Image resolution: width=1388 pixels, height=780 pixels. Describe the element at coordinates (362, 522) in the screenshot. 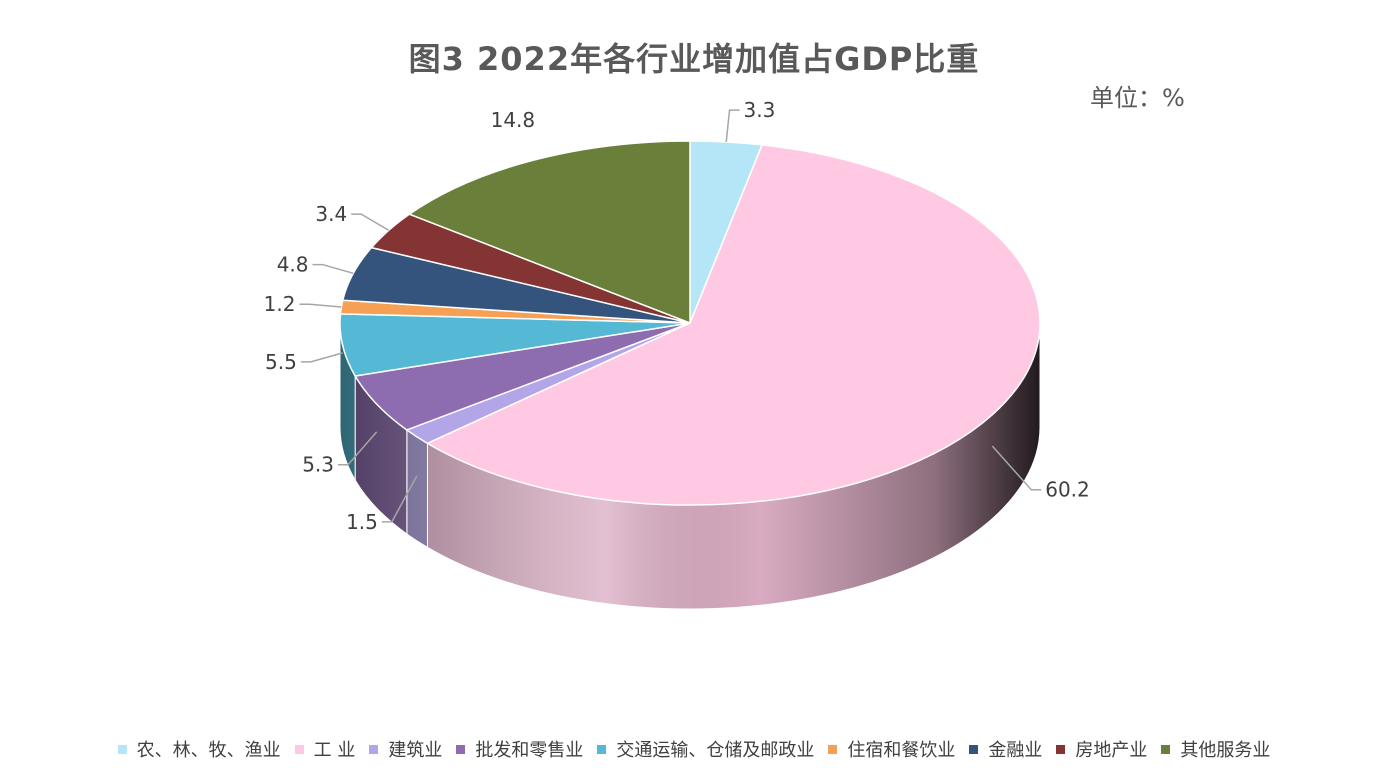

I see `data-label-2: 1.5` at that location.